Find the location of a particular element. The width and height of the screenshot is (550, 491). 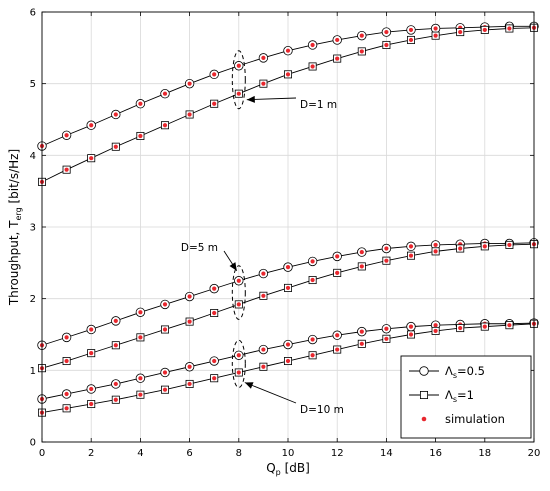

y-tick-label: 4 is located at coordinates (33, 156).